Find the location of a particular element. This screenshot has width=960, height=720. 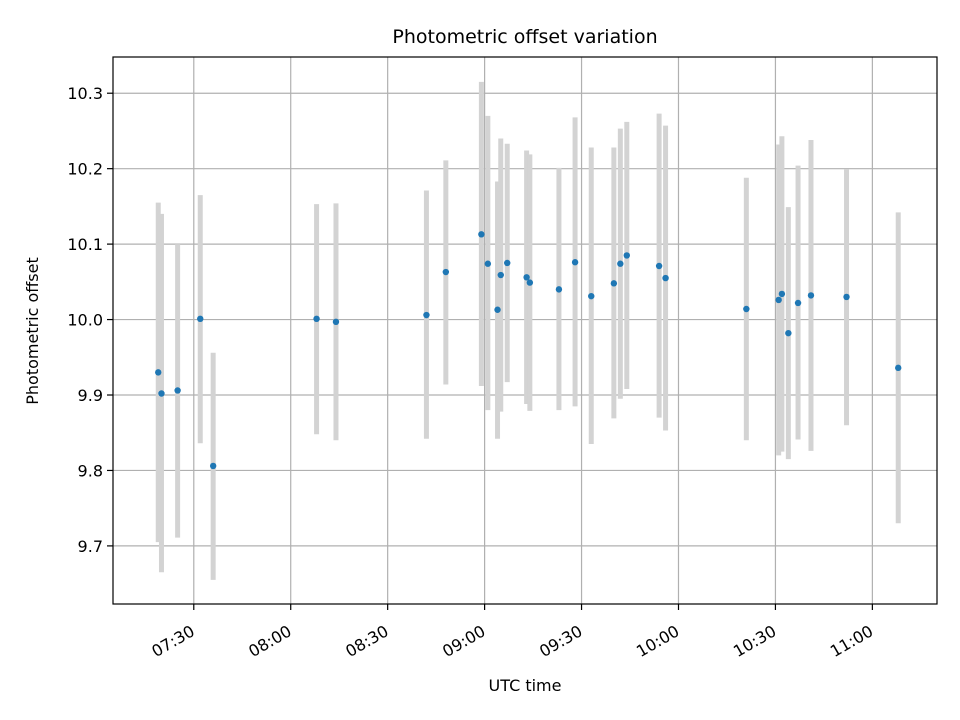

y-tick-label: 9.9 is located at coordinates (90, 395).